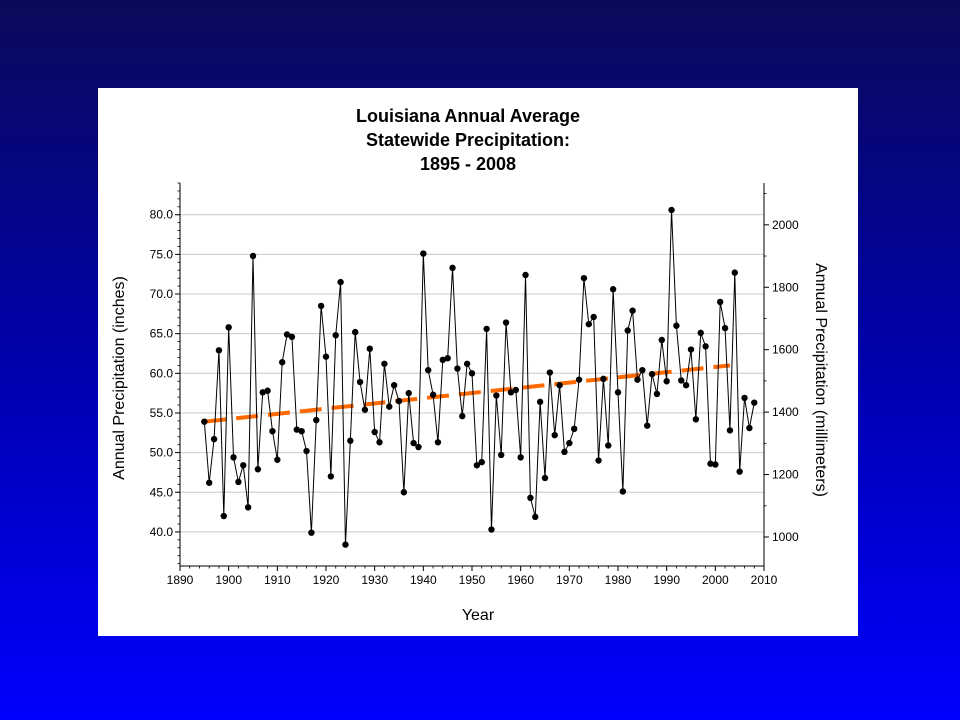 This screenshot has height=720, width=960. I want to click on title-line-2: Statewide Precipitation:, so click(468, 140).